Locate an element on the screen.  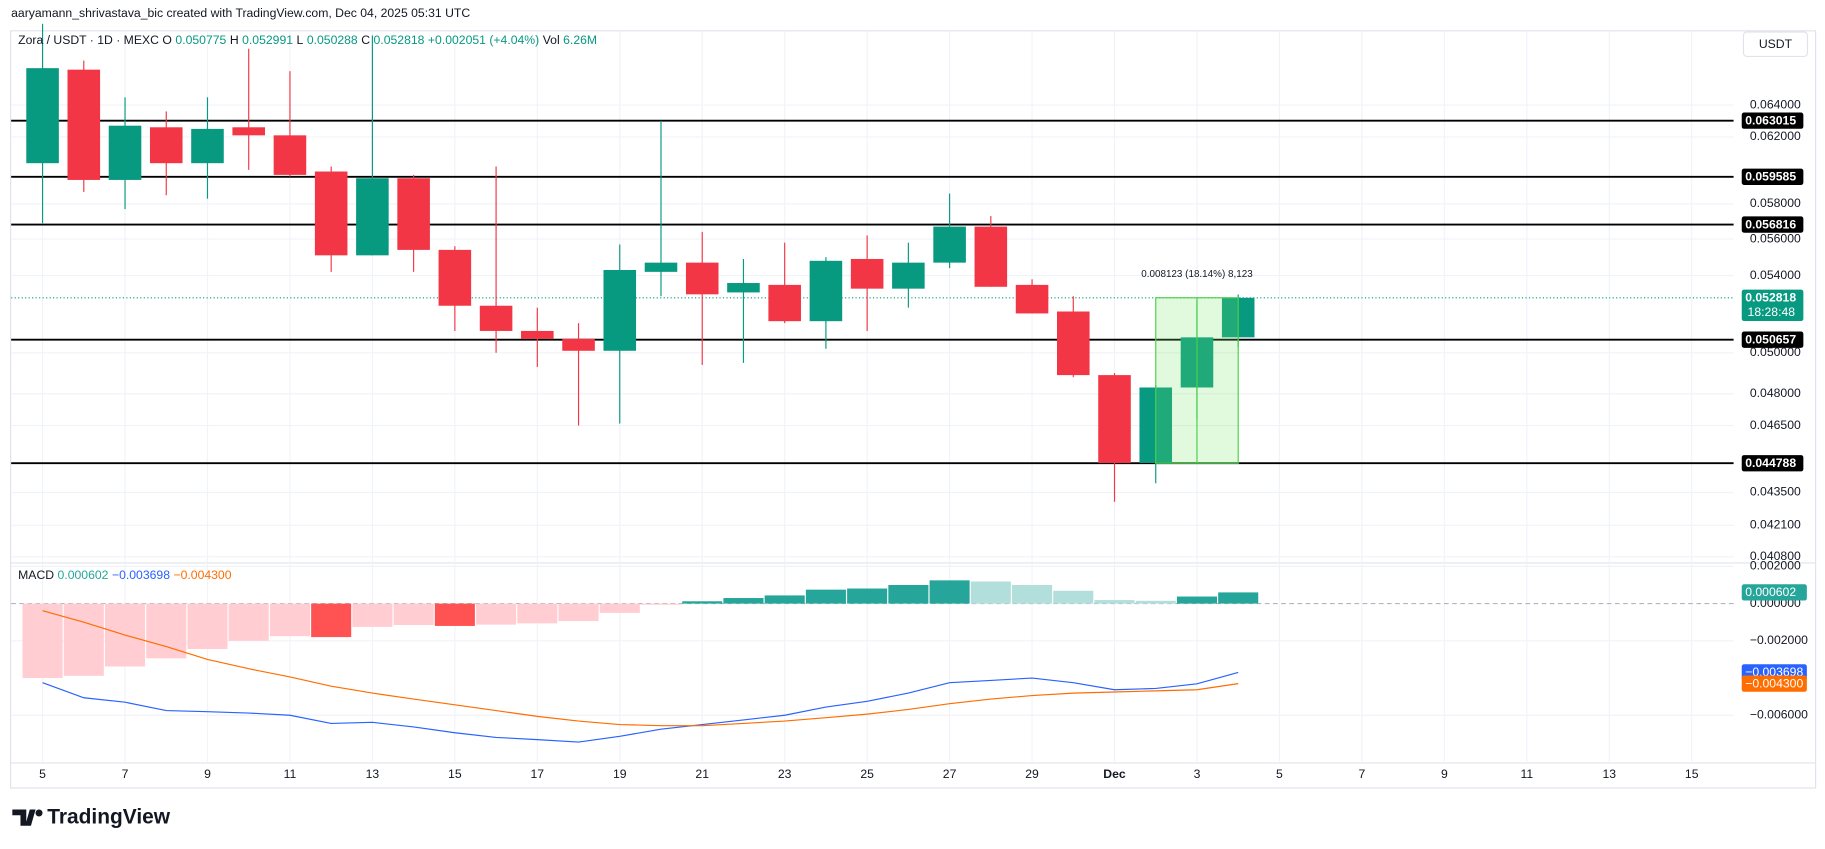
legend-key: L is located at coordinates (300, 40).